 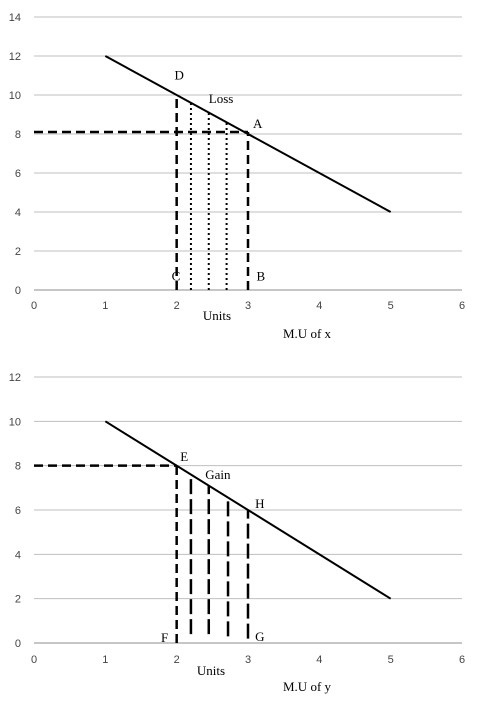 What do you see at coordinates (307, 686) in the screenshot?
I see `chart-caption: M.U of y` at bounding box center [307, 686].